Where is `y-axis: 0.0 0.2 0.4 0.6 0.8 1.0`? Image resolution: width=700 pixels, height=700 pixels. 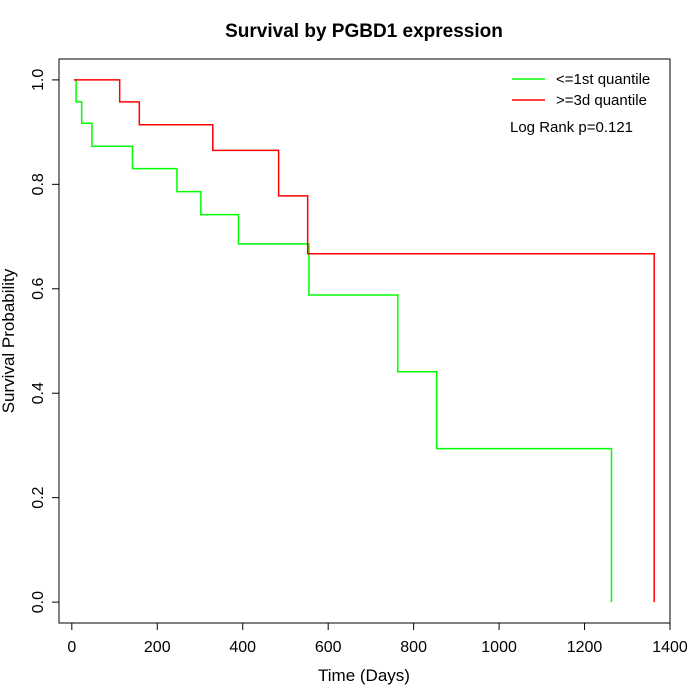 y-axis: 0.0 0.2 0.4 0.6 0.8 1.0 is located at coordinates (45, 341).